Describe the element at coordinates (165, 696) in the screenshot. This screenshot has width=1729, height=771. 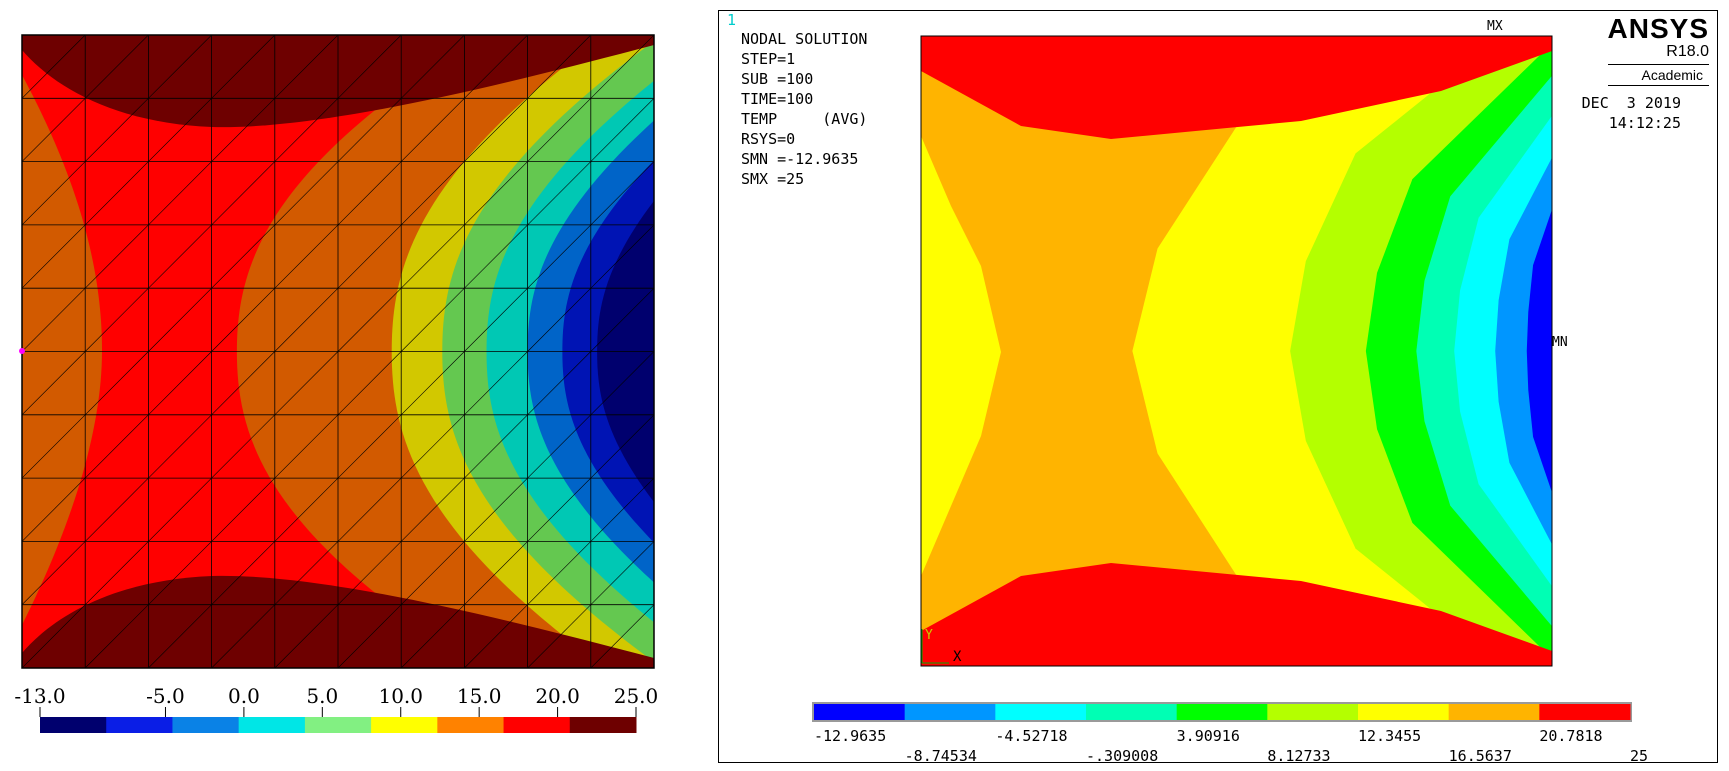
I see `colorbar-tick-label: -5.0` at that location.